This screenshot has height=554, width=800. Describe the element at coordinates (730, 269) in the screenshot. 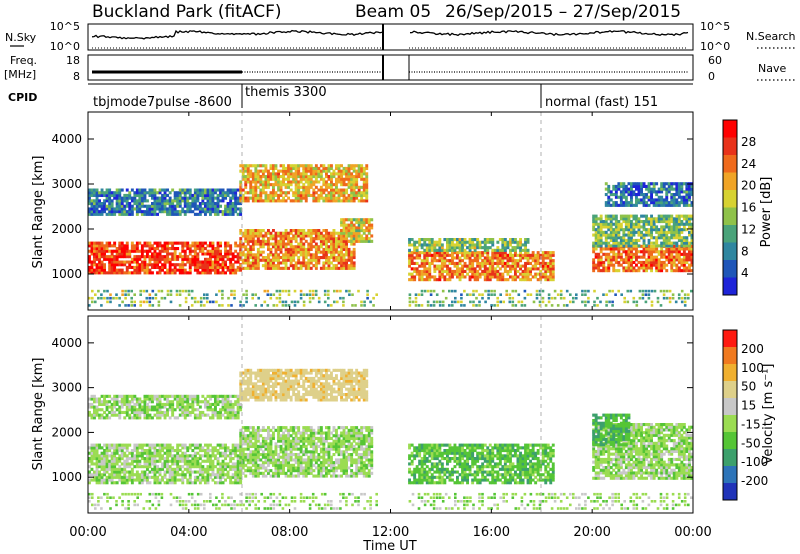

I see `colorbar-swatch` at that location.